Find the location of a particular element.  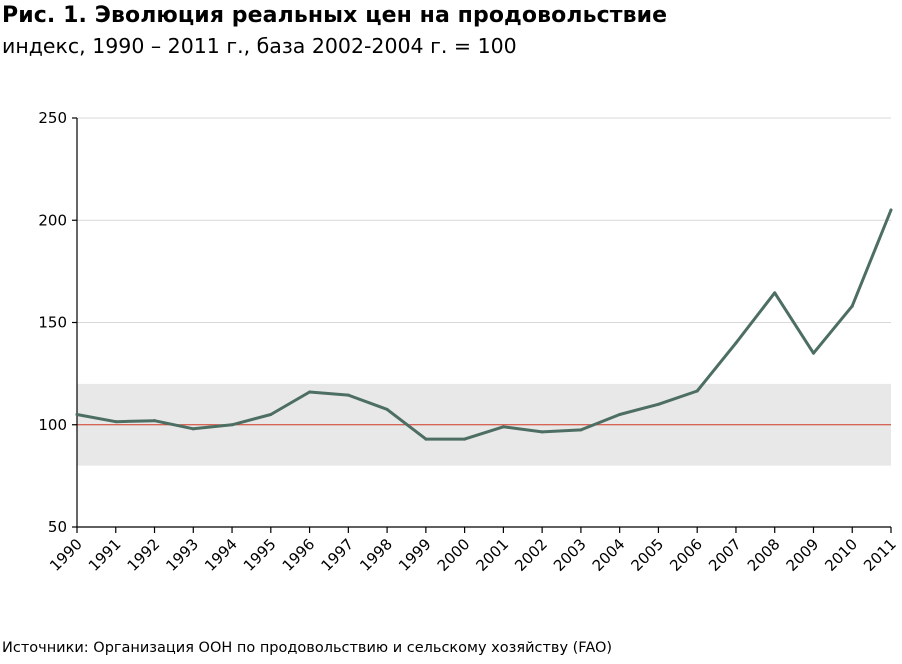

y-tick-label: 50 is located at coordinates (57, 527).